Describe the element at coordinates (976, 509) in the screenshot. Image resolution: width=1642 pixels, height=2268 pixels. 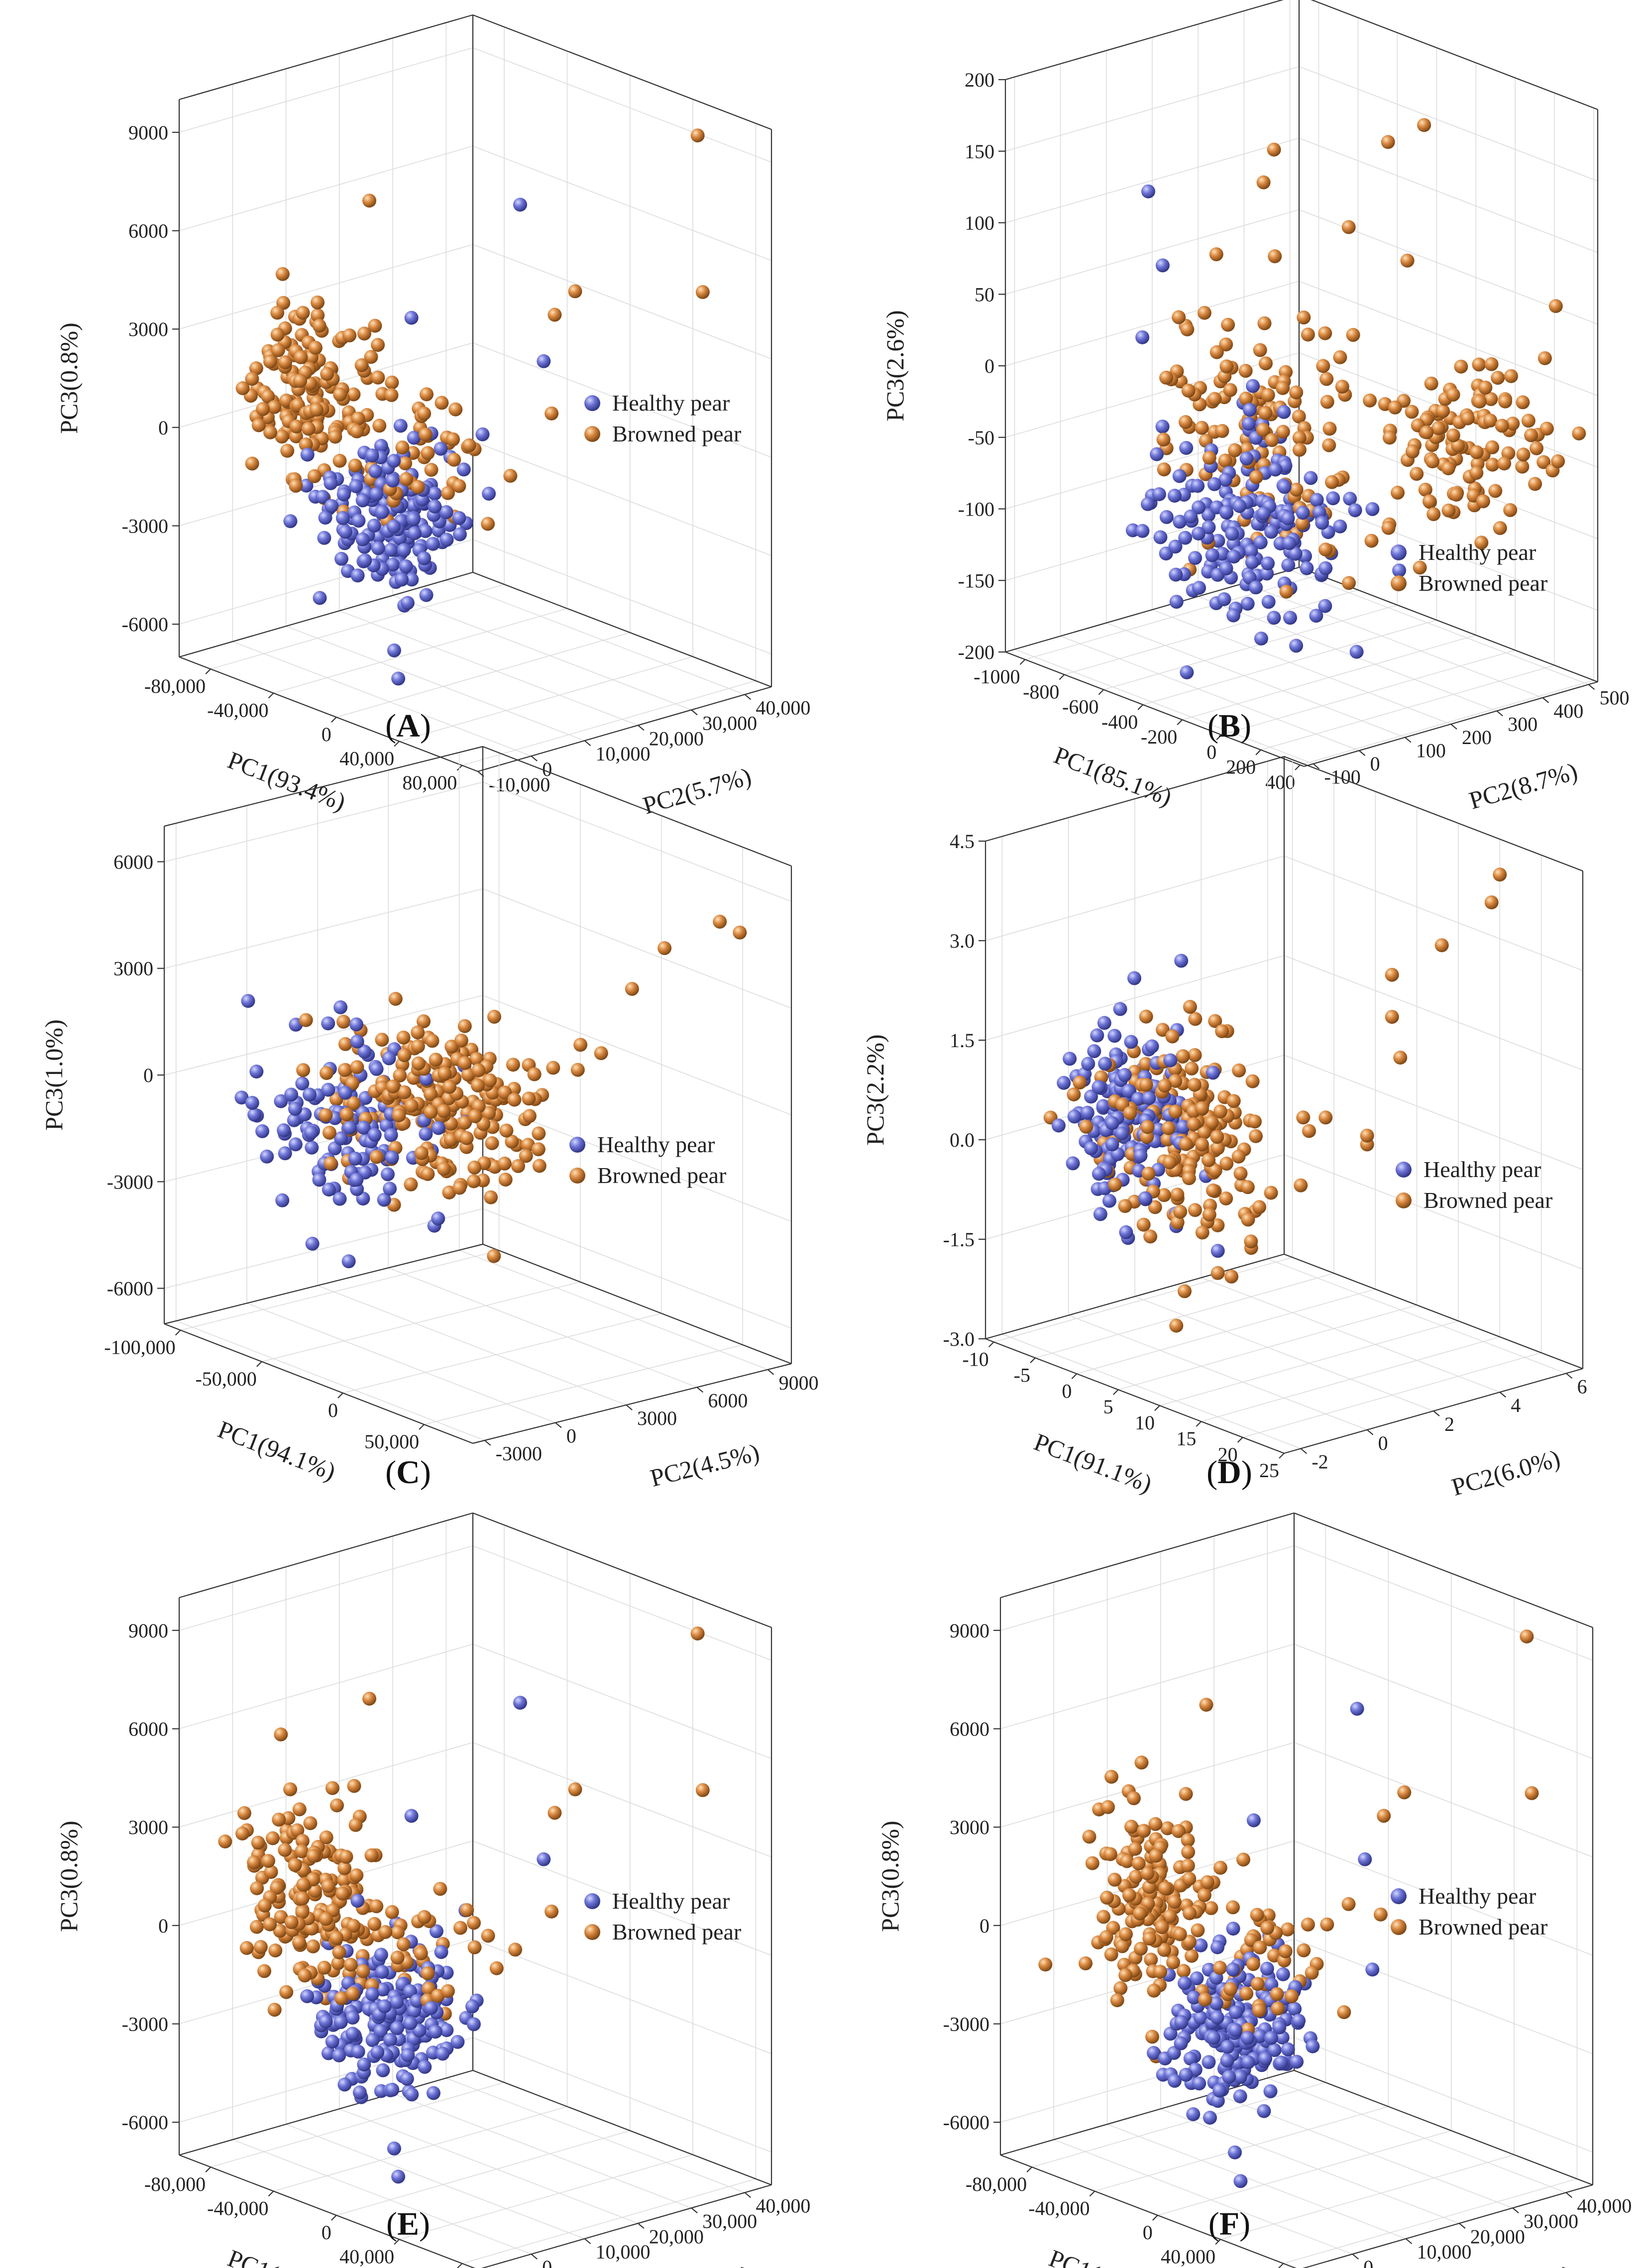
I see `tick-z-b: -100` at that location.